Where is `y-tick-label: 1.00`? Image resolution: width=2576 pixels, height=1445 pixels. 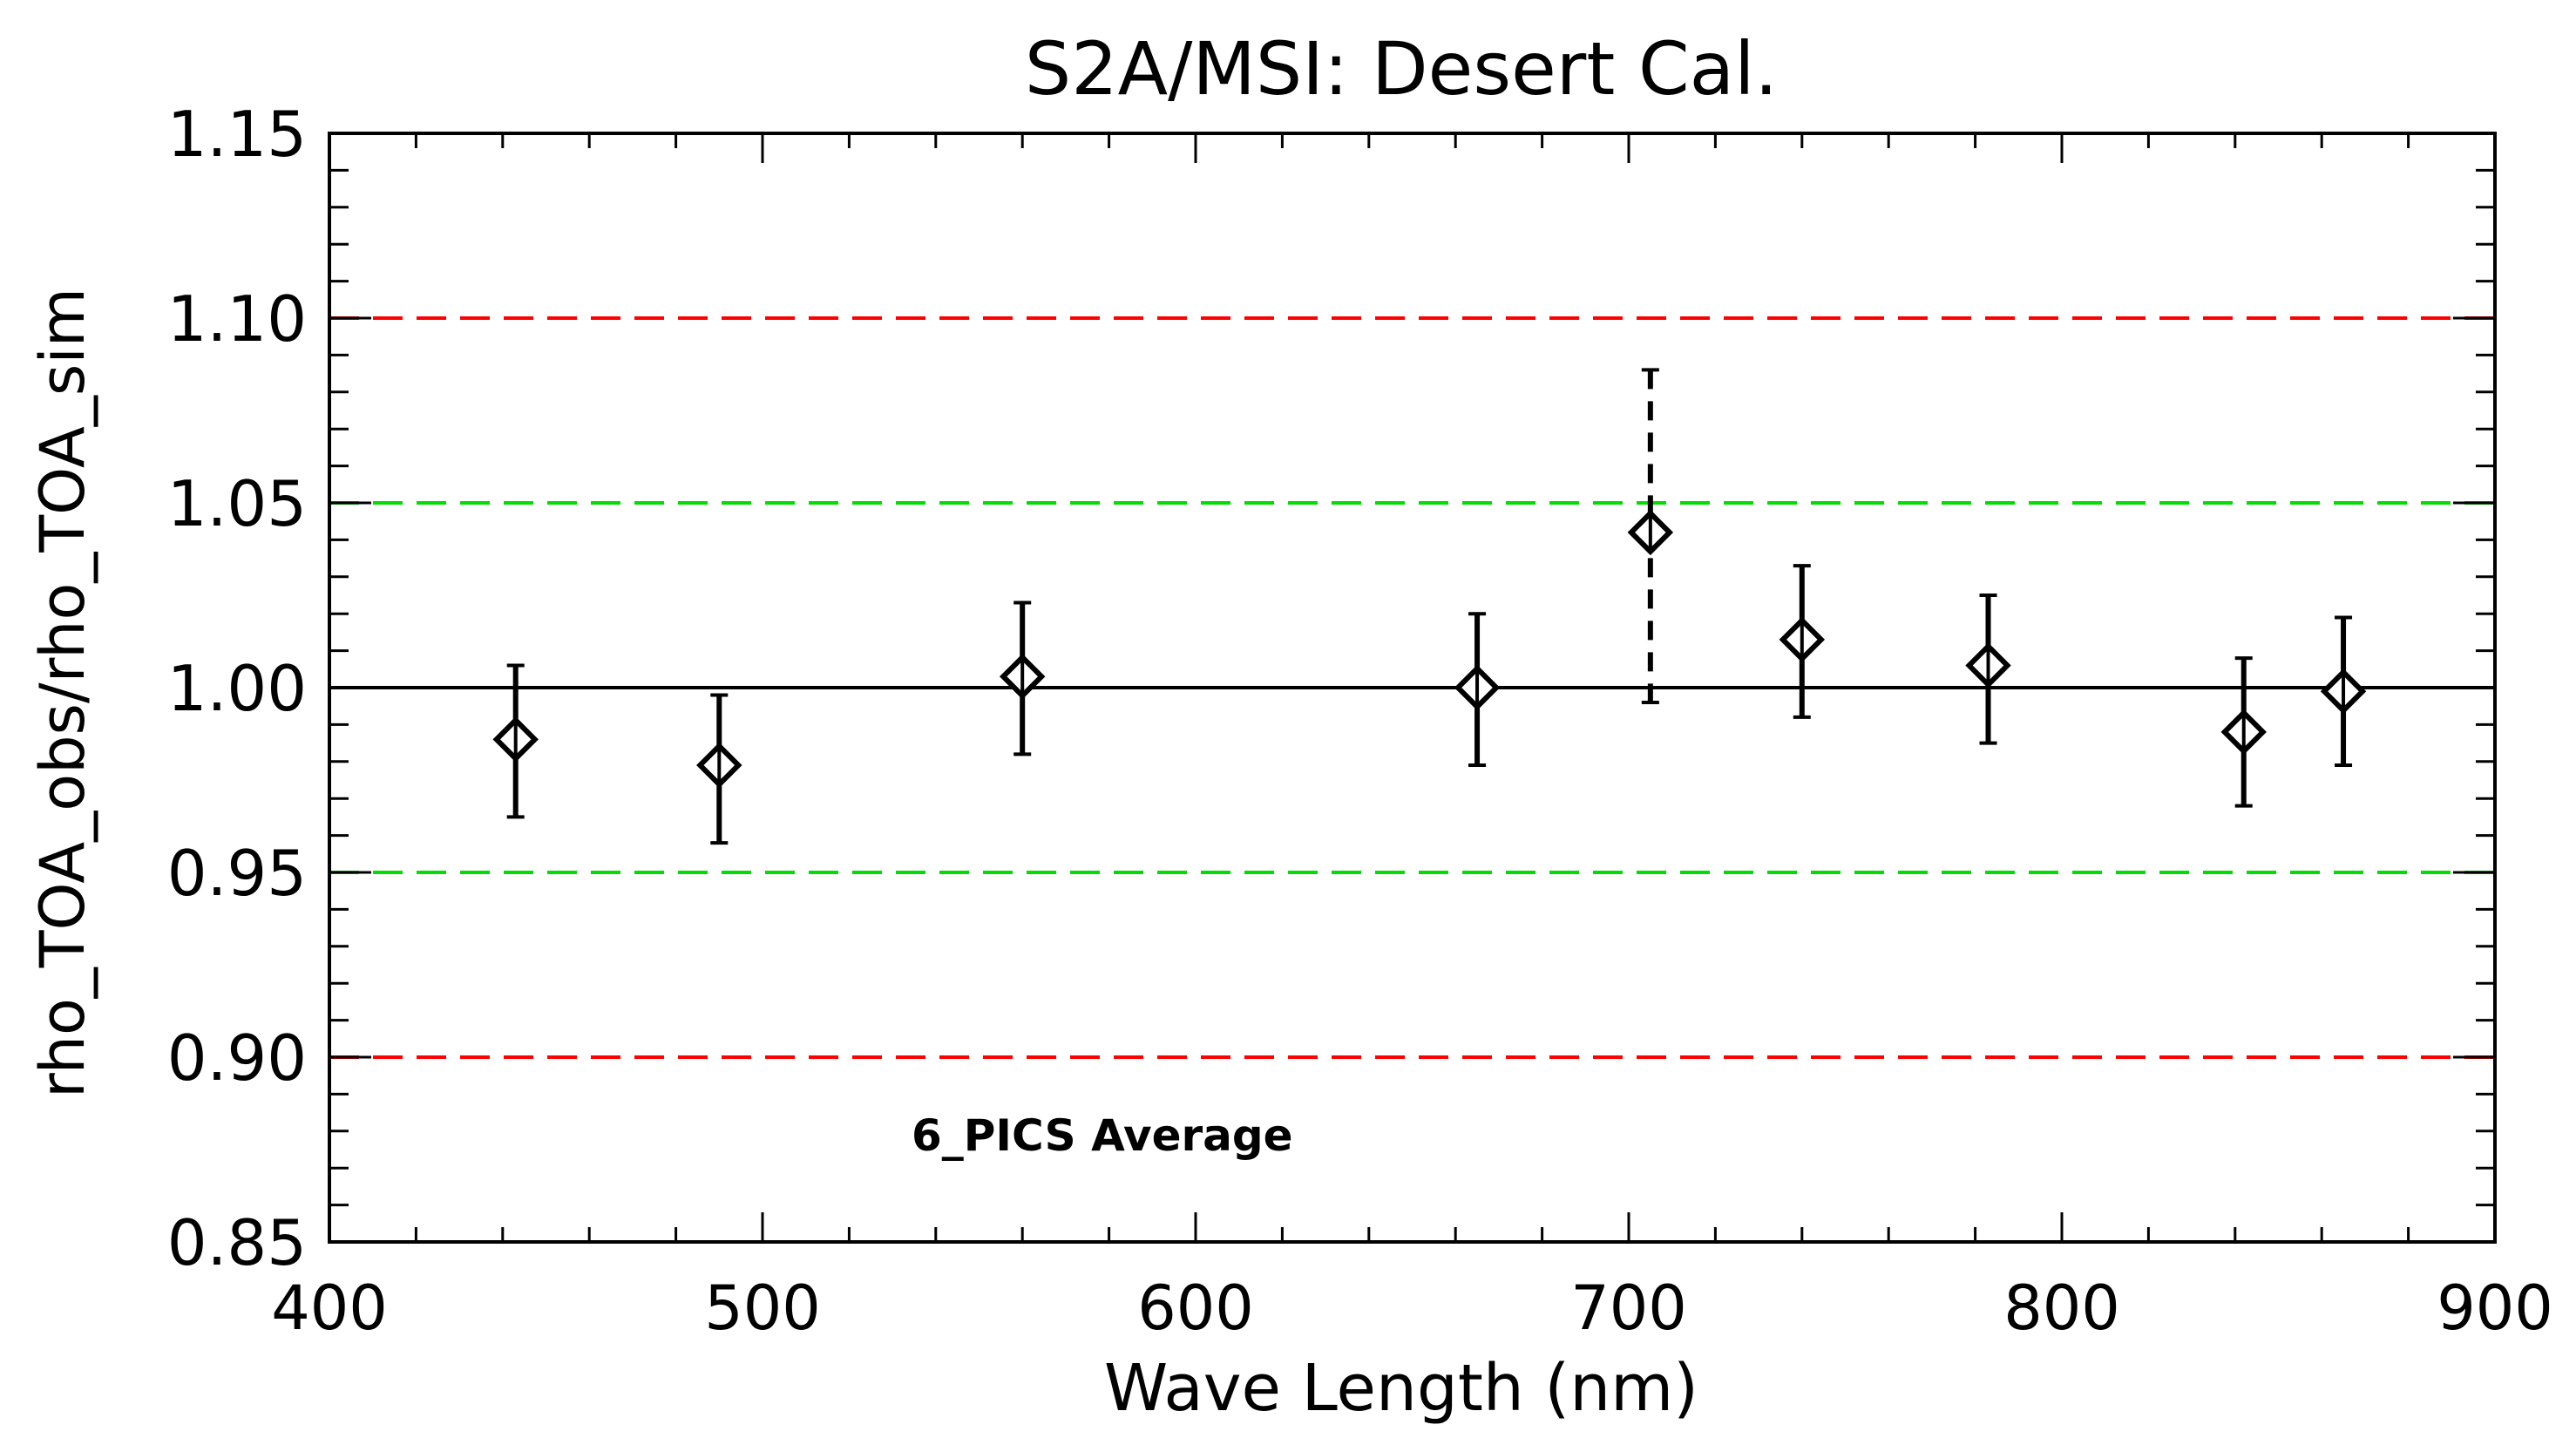
y-tick-label: 1.00 is located at coordinates (237, 688).